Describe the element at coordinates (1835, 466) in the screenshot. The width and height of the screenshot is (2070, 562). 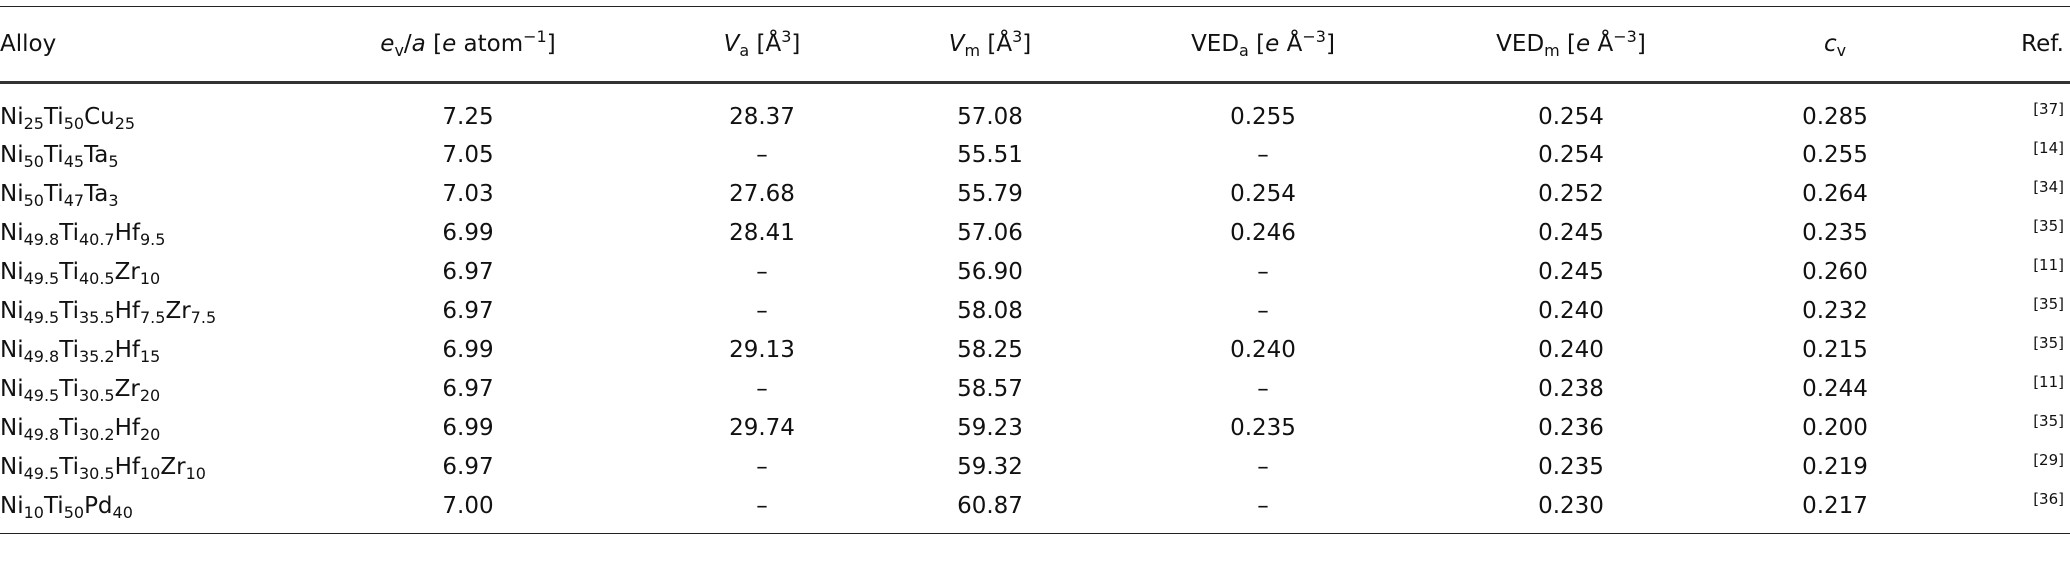
I see `value-cell: 0.219` at that location.